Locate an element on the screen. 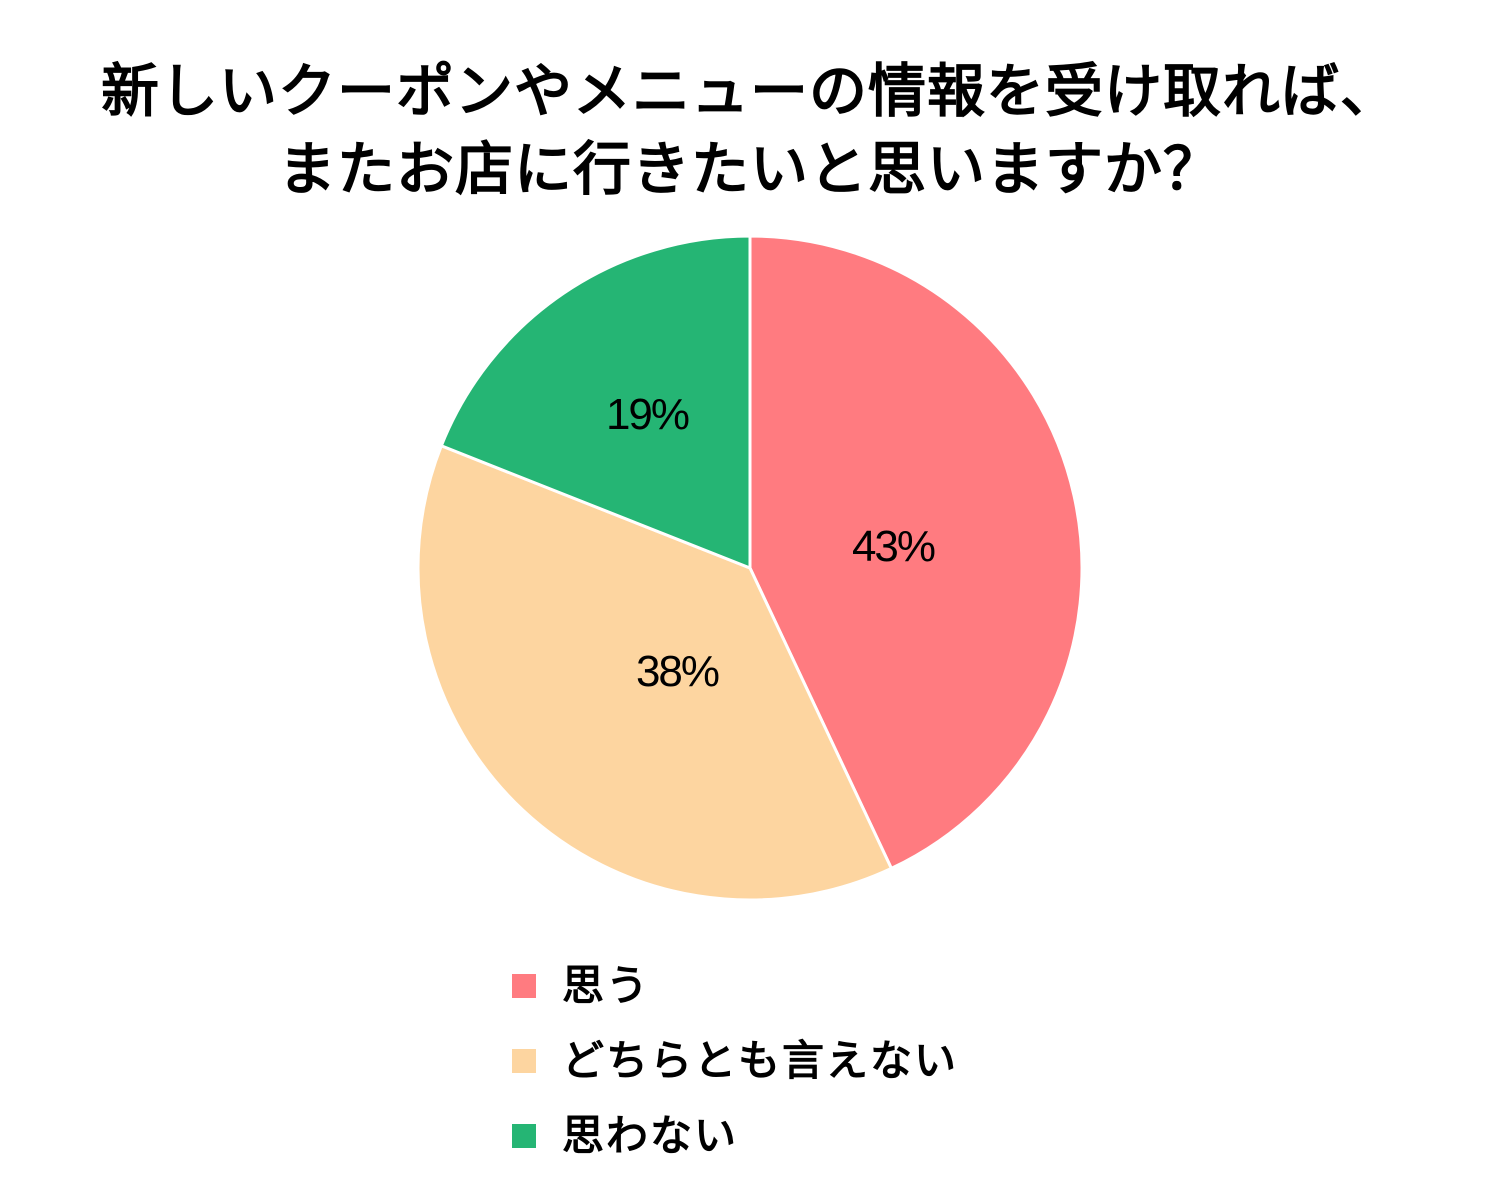  legend-label: 思う is located at coordinates (606, 985).